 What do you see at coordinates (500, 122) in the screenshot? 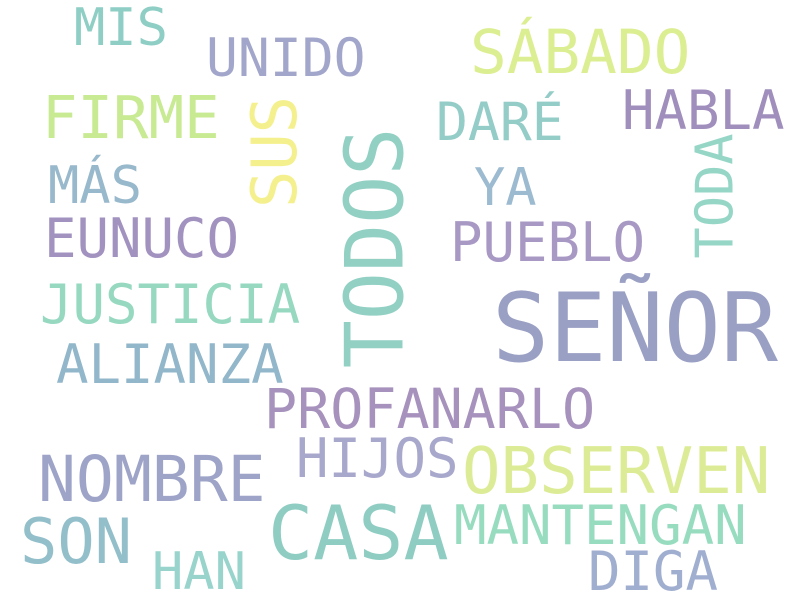
I see `word-dare: DARÉ` at bounding box center [500, 122].